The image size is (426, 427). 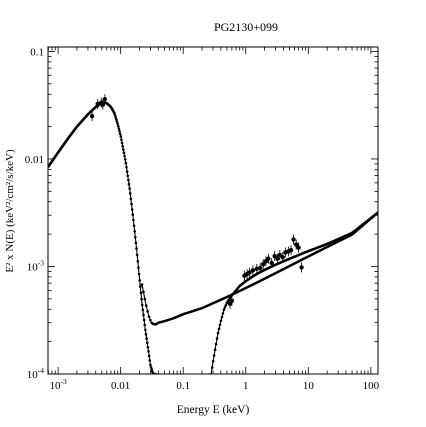 What do you see at coordinates (35, 373) in the screenshot?
I see `y-tick-label: 10⁻⁴` at bounding box center [35, 373].